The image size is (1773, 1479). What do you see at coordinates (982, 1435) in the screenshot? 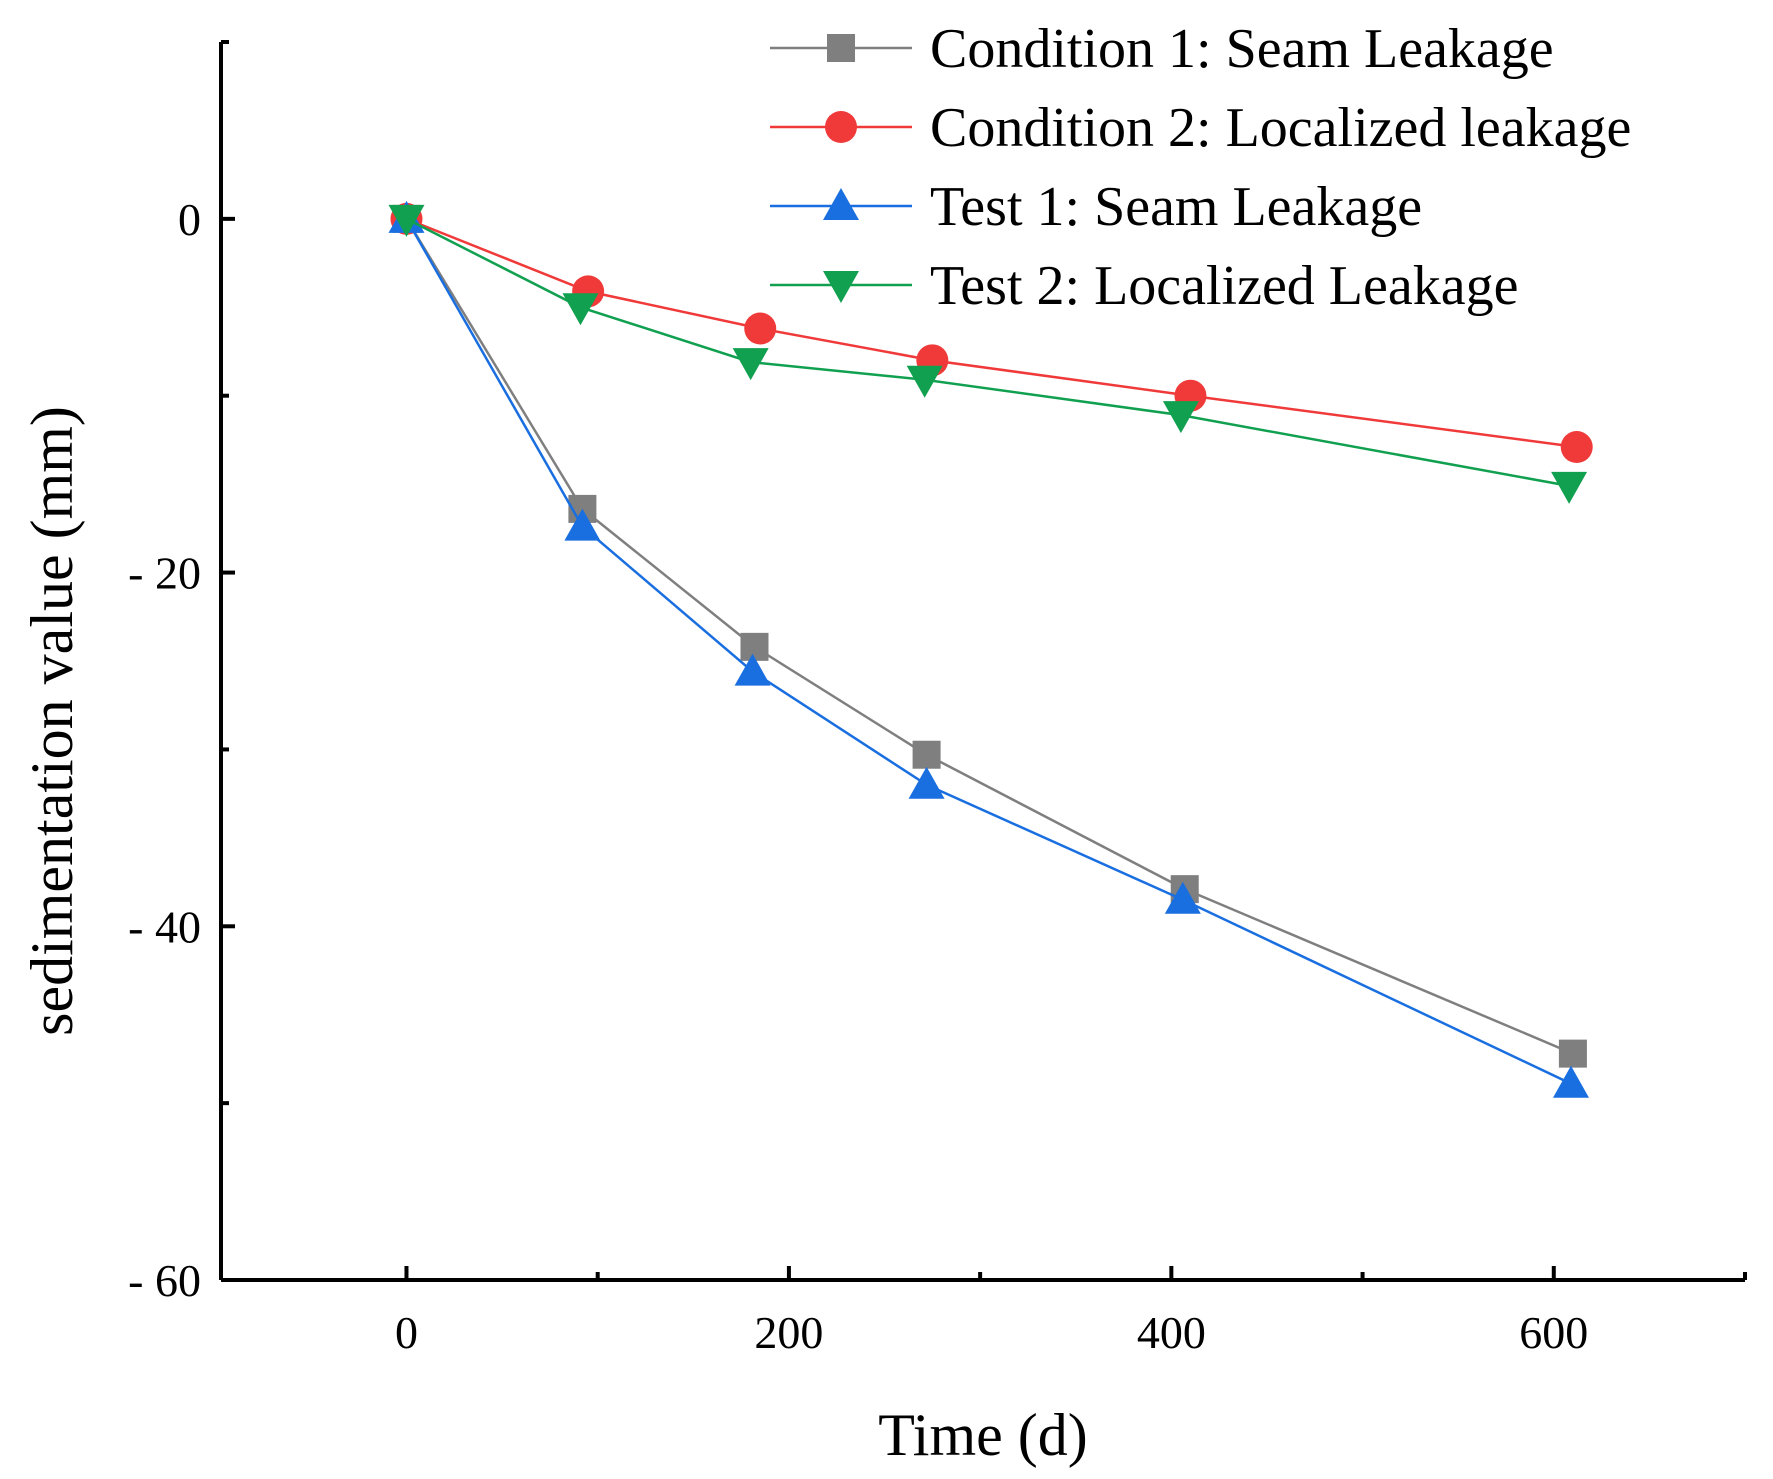
I see `x-axis-title: Time (d)` at bounding box center [982, 1435].